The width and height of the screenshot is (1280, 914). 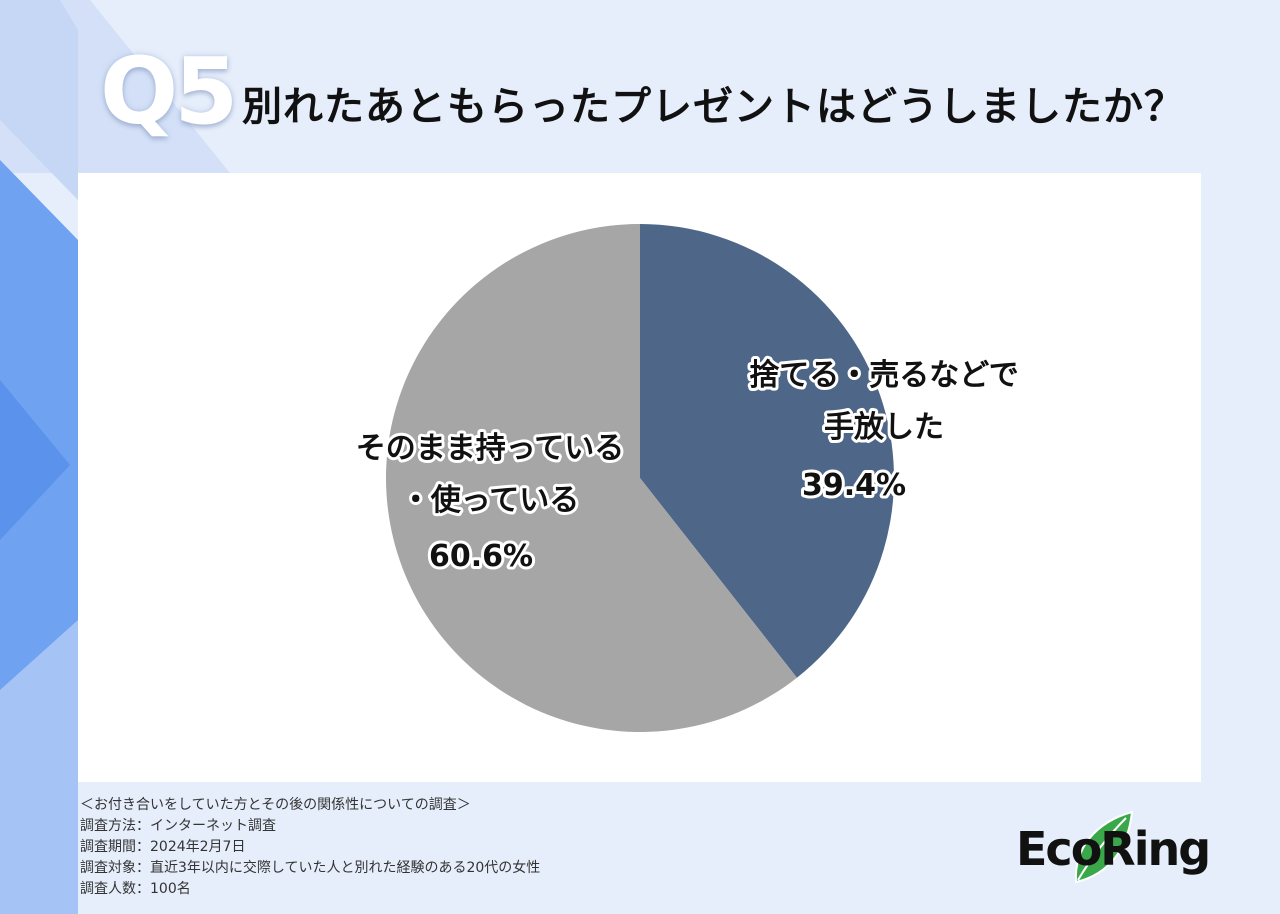 I want to click on survey-note-heading: ＜お付き合いをしていた方とその後の関係性についての調査＞, so click(x=275, y=805).